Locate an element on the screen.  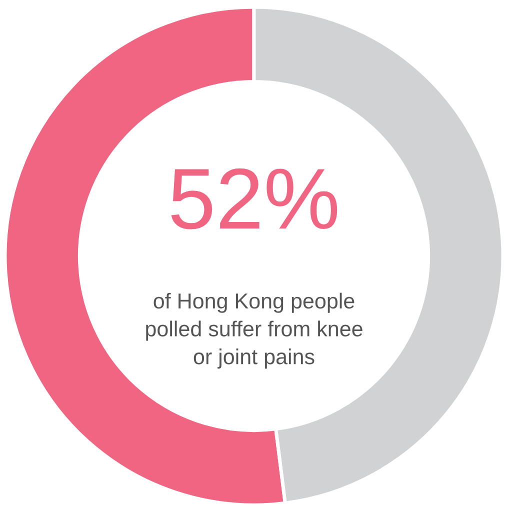
text: of Hong Kong people polled suffer from knee or joint pains is located at coordinates (254, 330).